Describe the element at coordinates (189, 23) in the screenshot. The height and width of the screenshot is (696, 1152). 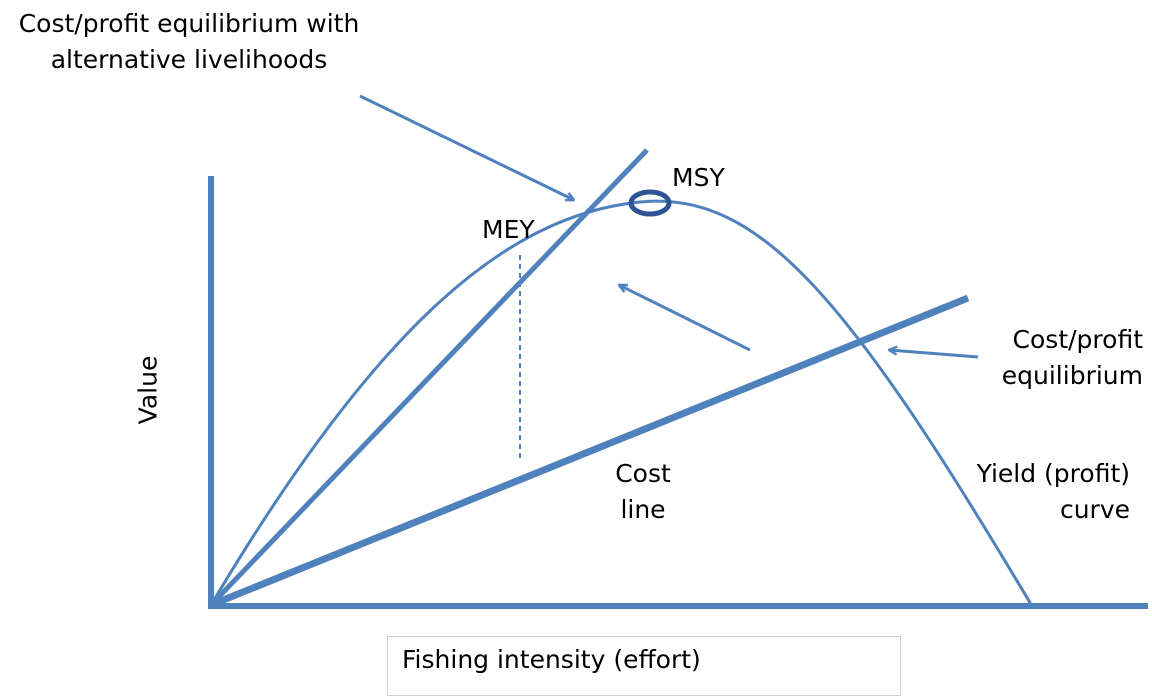
I see `alt-equilibrium-label-line1: Cost/profit equilibrium with` at that location.